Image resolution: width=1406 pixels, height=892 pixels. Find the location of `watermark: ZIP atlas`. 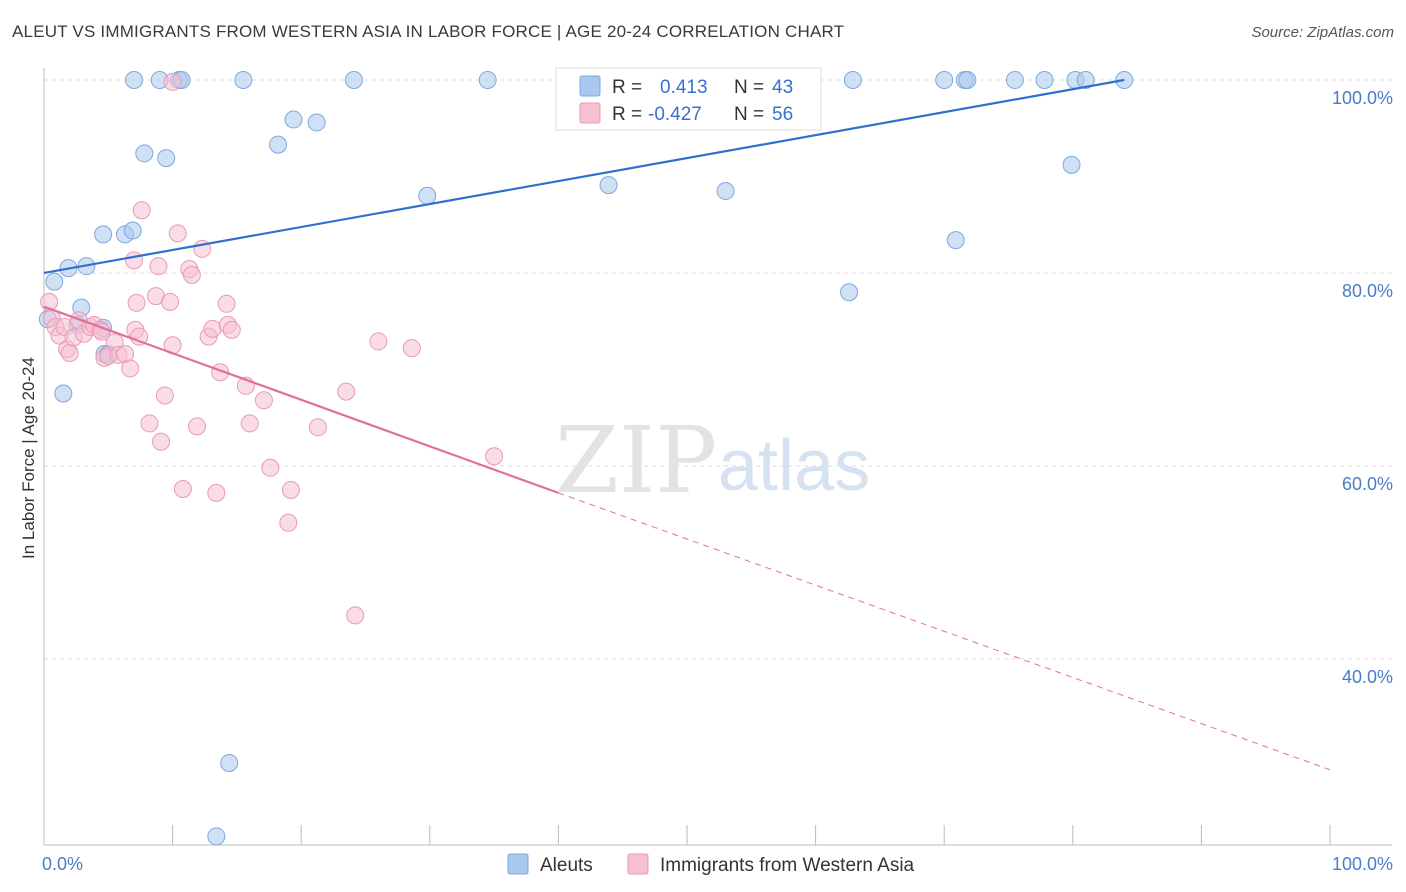

watermark: ZIP atlas is located at coordinates (712, 460).